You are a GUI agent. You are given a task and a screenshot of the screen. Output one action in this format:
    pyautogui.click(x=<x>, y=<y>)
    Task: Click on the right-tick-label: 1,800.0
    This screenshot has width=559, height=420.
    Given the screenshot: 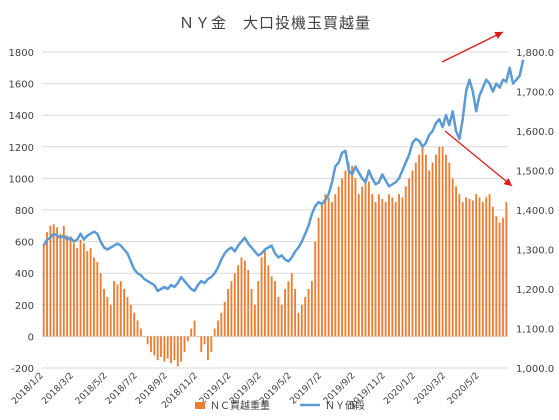 What is the action you would take?
    pyautogui.click(x=535, y=53)
    